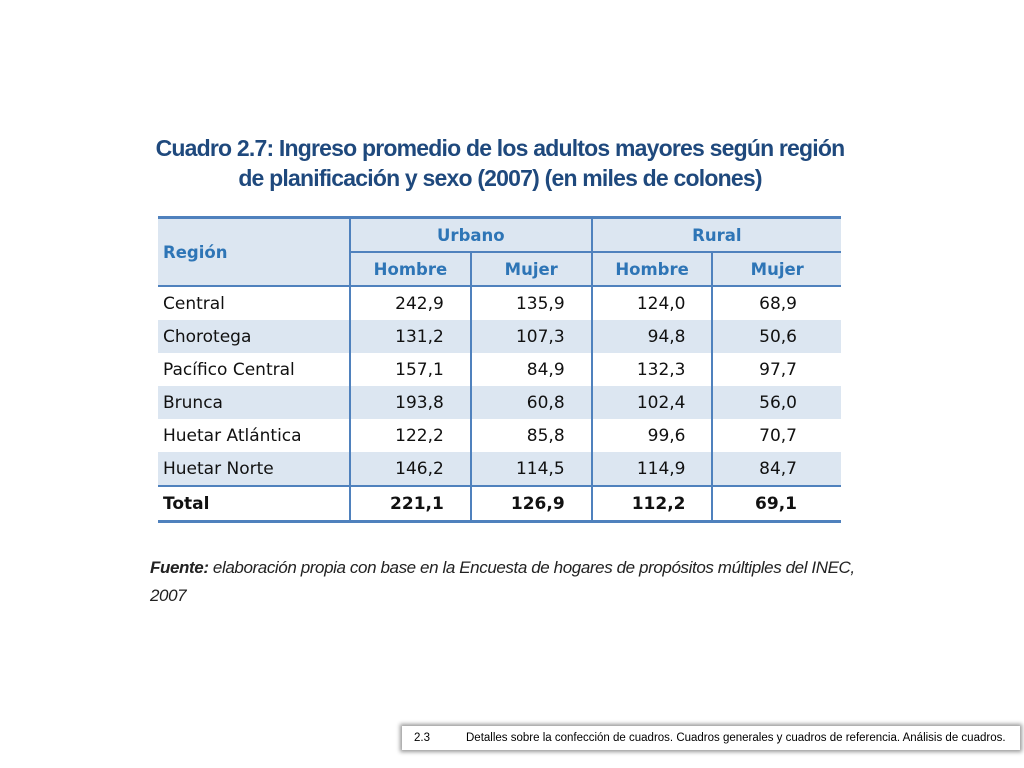  I want to click on cell-rural-hombre: 94,8, so click(652, 336).